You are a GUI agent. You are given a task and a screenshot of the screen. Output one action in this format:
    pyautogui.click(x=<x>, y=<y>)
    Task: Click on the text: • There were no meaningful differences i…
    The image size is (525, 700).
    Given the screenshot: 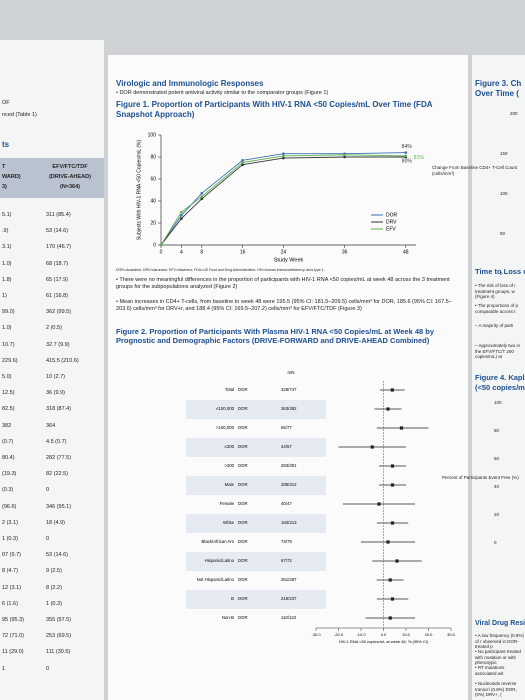 What is the action you would take?
    pyautogui.click(x=283, y=283)
    